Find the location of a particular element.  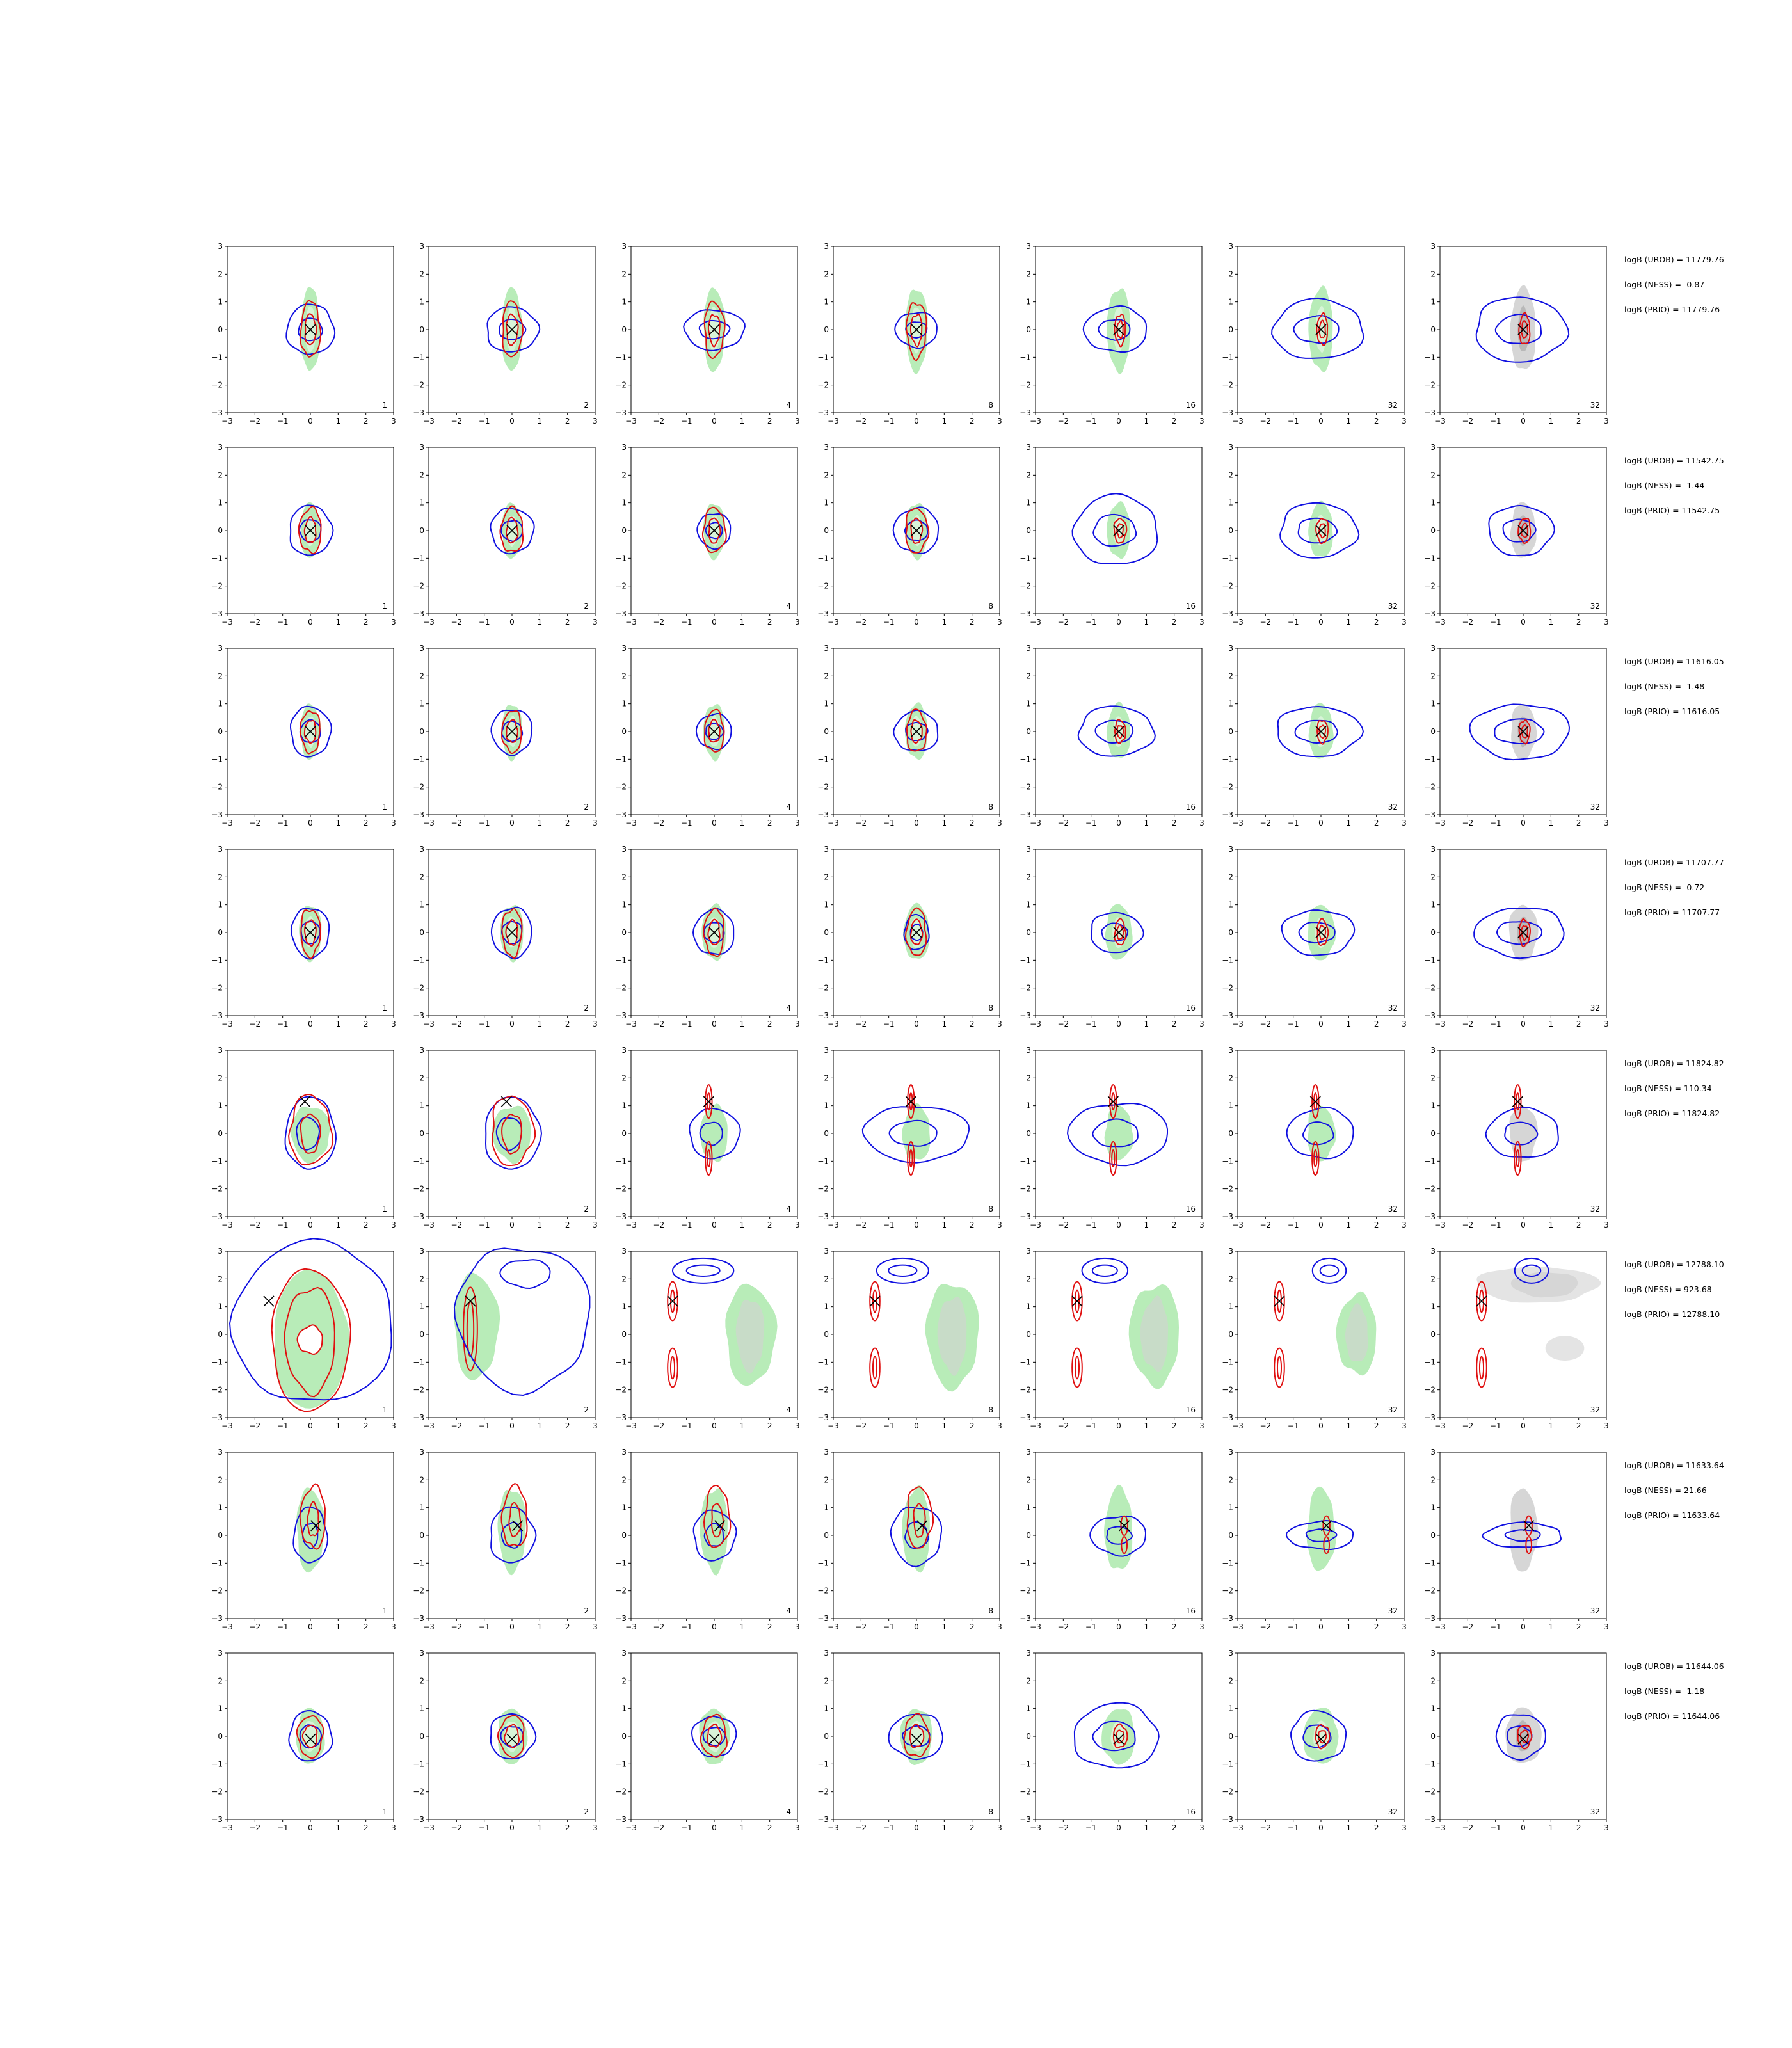

green-density is located at coordinates (1118, 1133).